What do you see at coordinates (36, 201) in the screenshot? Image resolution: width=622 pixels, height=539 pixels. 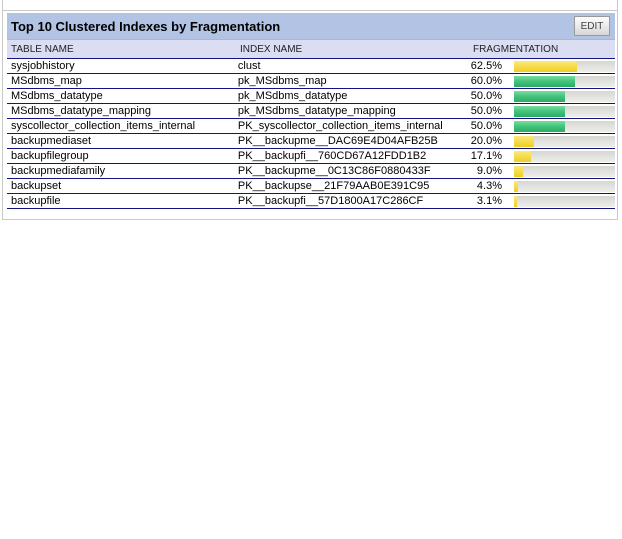 I see `cell-table-name: backupfile` at bounding box center [36, 201].